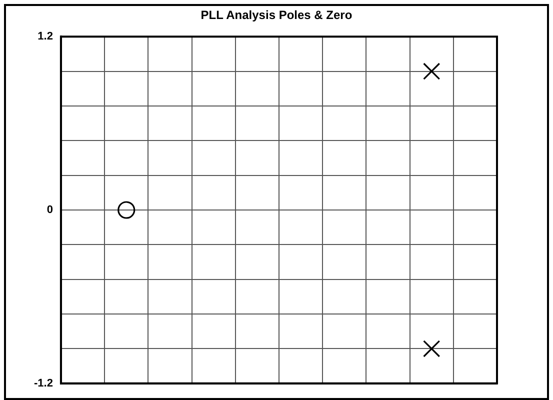  I want to click on y-tick-label: 1.2, so click(45, 36).